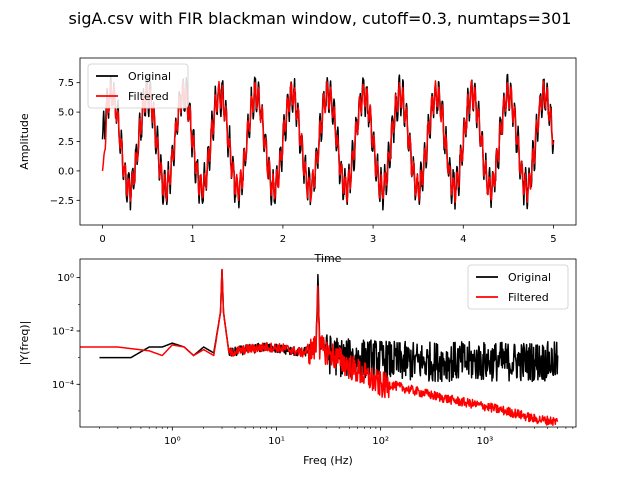 The height and width of the screenshot is (480, 640). Describe the element at coordinates (66, 171) in the screenshot. I see `y-tick-label: 0.0` at that location.